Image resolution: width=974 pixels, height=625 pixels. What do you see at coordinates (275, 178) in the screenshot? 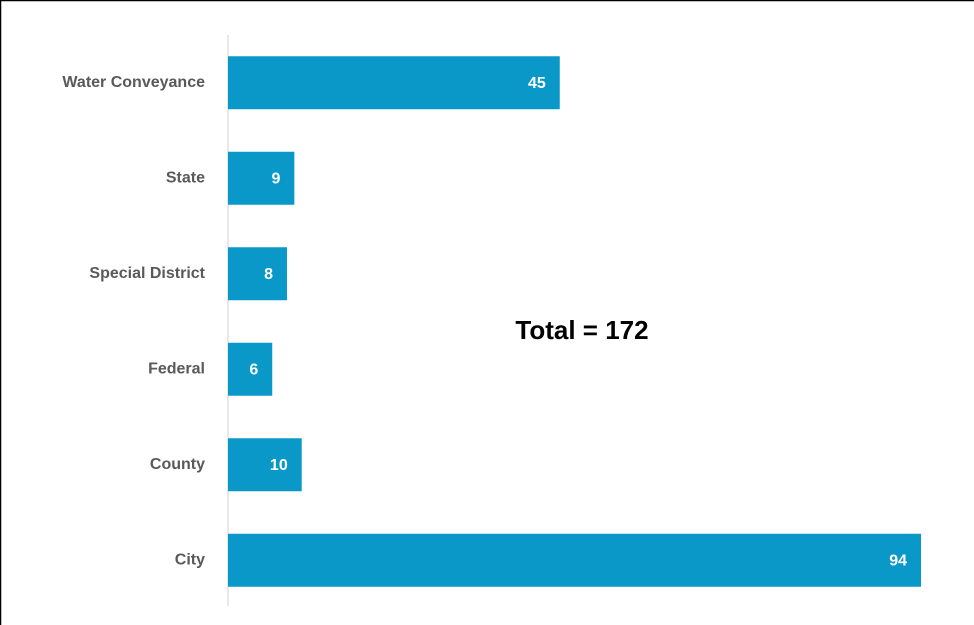
I see `data-label: 9` at bounding box center [275, 178].